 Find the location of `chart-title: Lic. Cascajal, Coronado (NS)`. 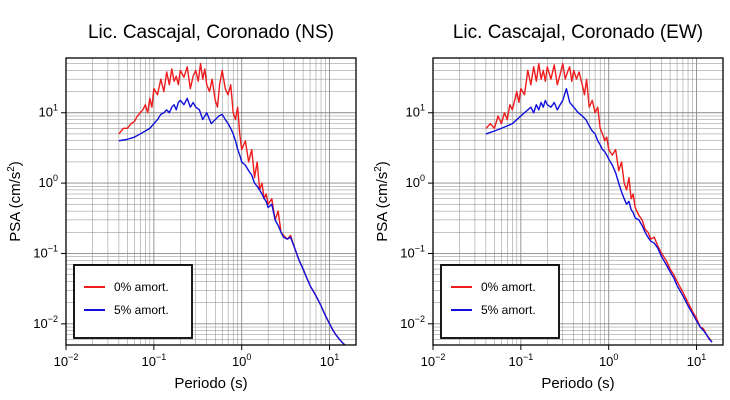

chart-title: Lic. Cascajal, Coronado (NS) is located at coordinates (211, 32).